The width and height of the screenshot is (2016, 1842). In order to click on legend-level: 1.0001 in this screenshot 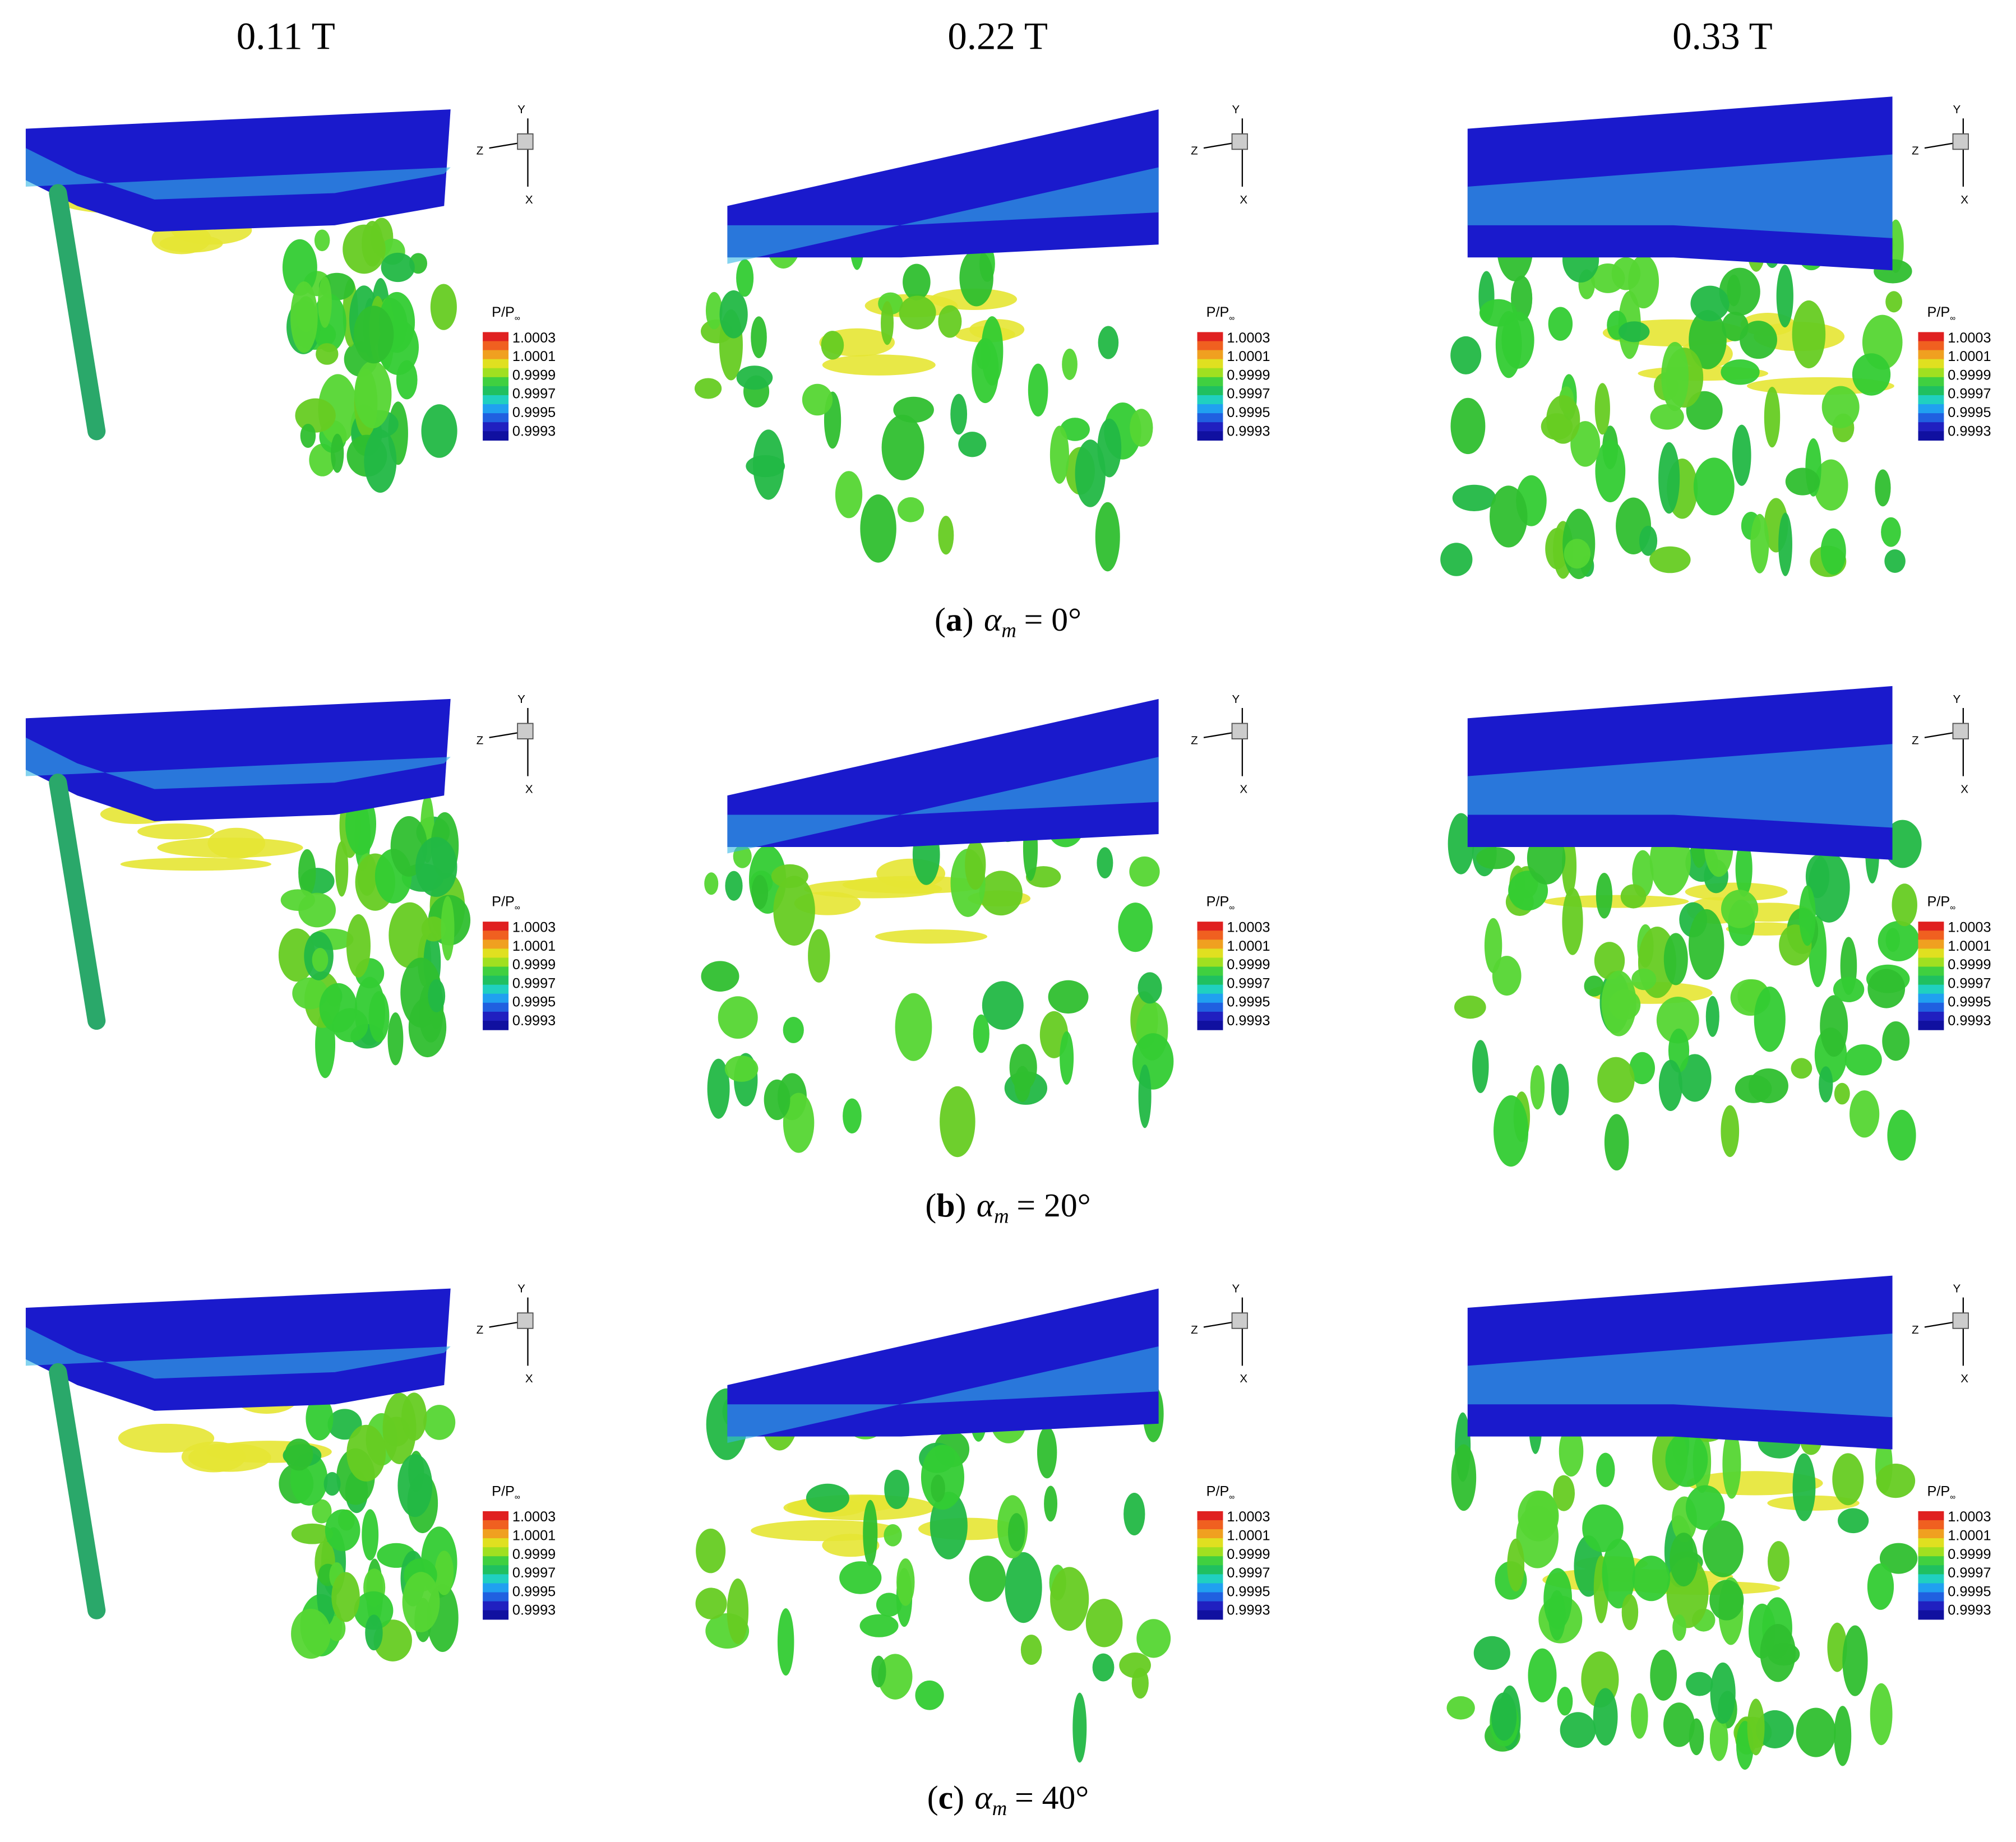, I will do `click(1249, 1536)`.